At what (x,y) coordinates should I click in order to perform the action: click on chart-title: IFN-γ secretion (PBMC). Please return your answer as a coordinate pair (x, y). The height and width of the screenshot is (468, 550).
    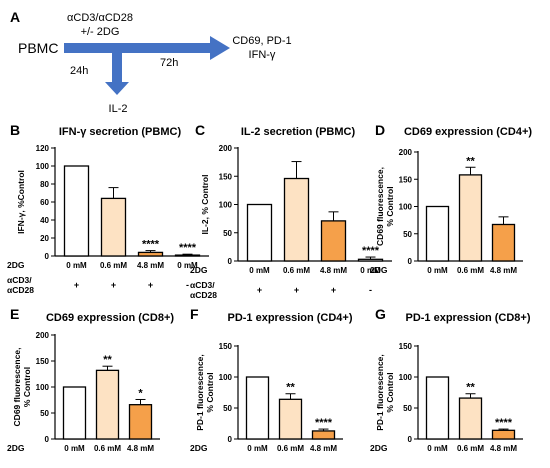
    Looking at the image, I should click on (120, 132).